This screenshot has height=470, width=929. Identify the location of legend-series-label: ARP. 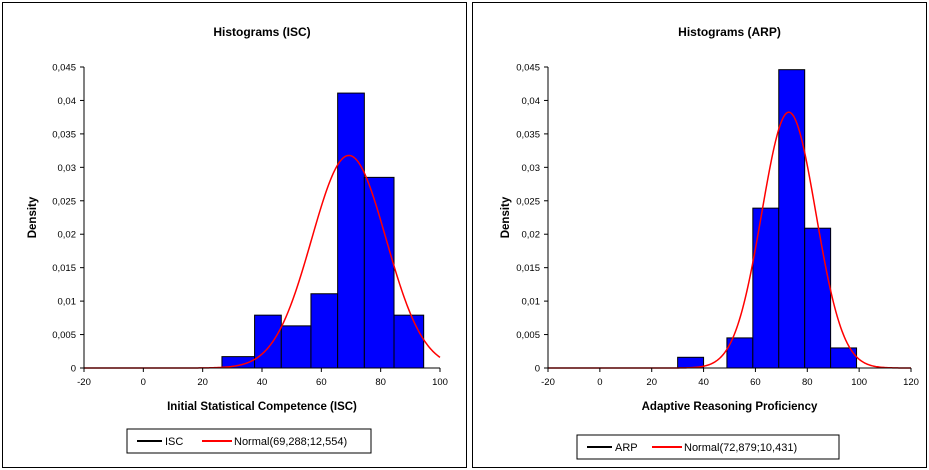
(626, 448).